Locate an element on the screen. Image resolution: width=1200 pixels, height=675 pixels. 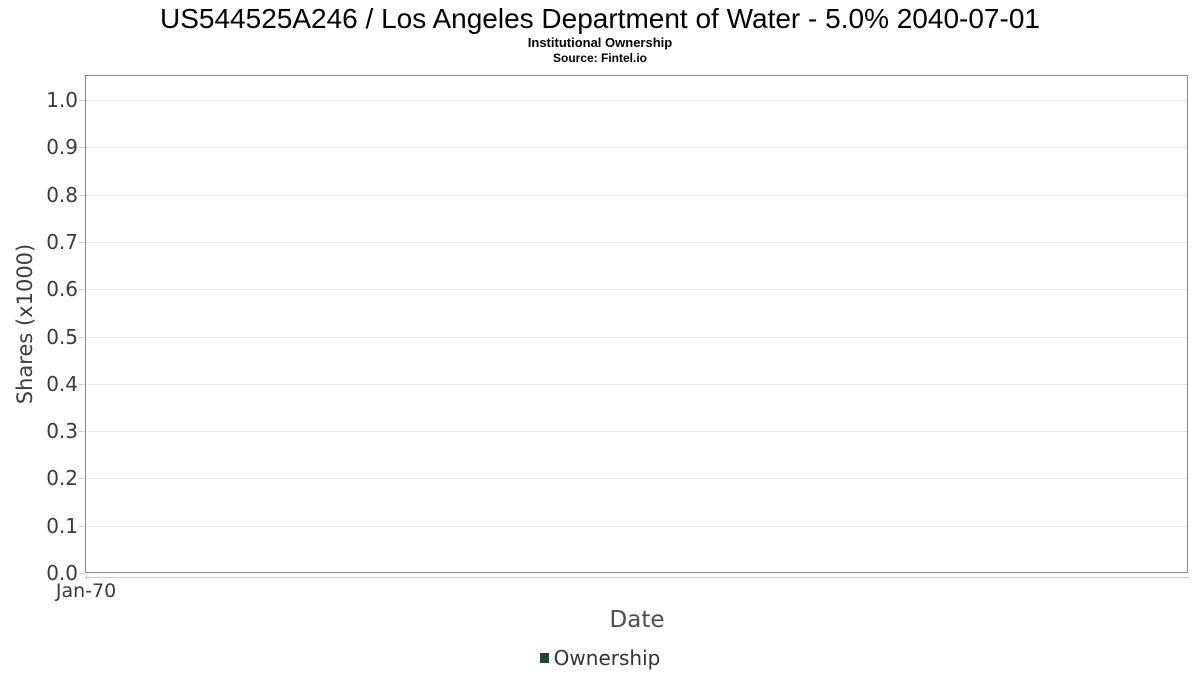
y-axis-tick-label: 0.5 is located at coordinates (62, 336).